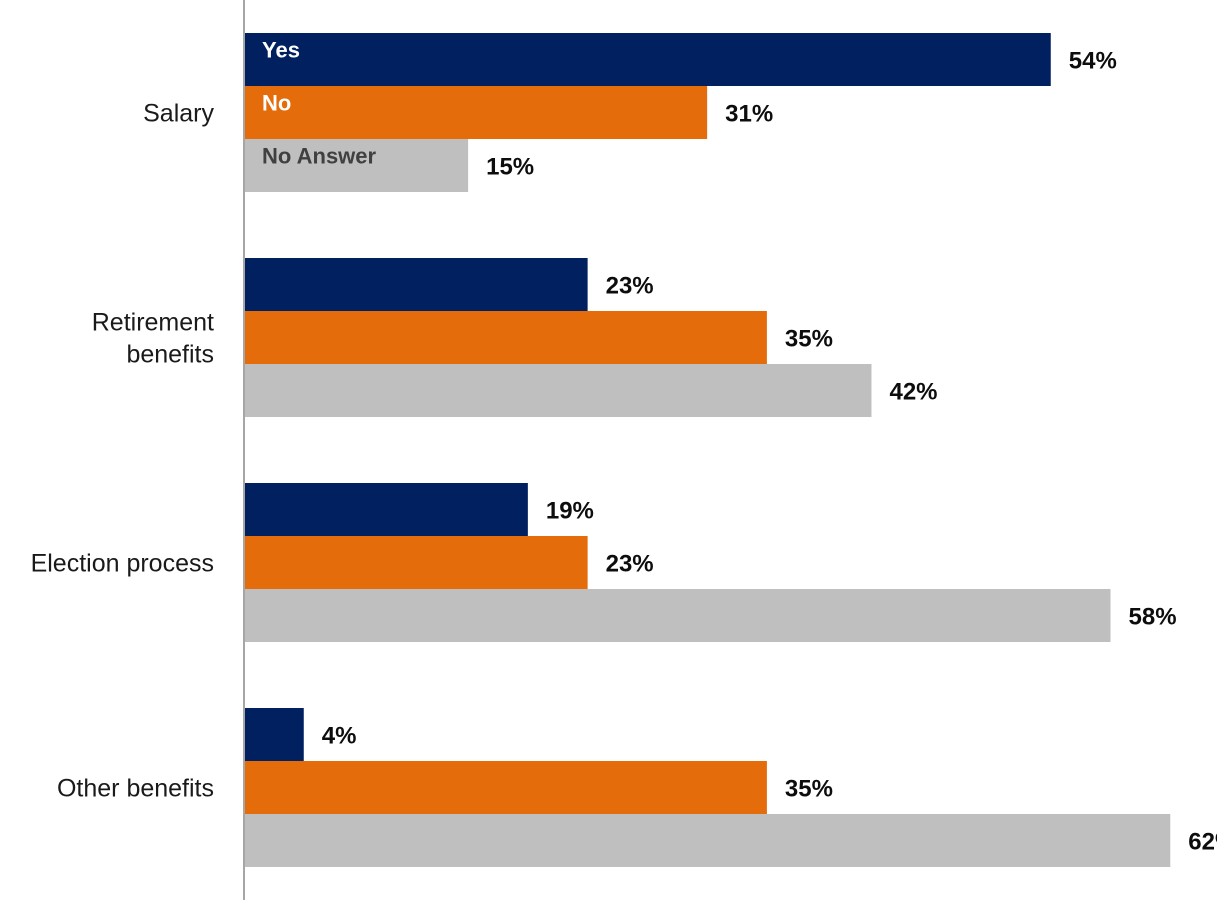  I want to click on value-label: 31%, so click(749, 114).